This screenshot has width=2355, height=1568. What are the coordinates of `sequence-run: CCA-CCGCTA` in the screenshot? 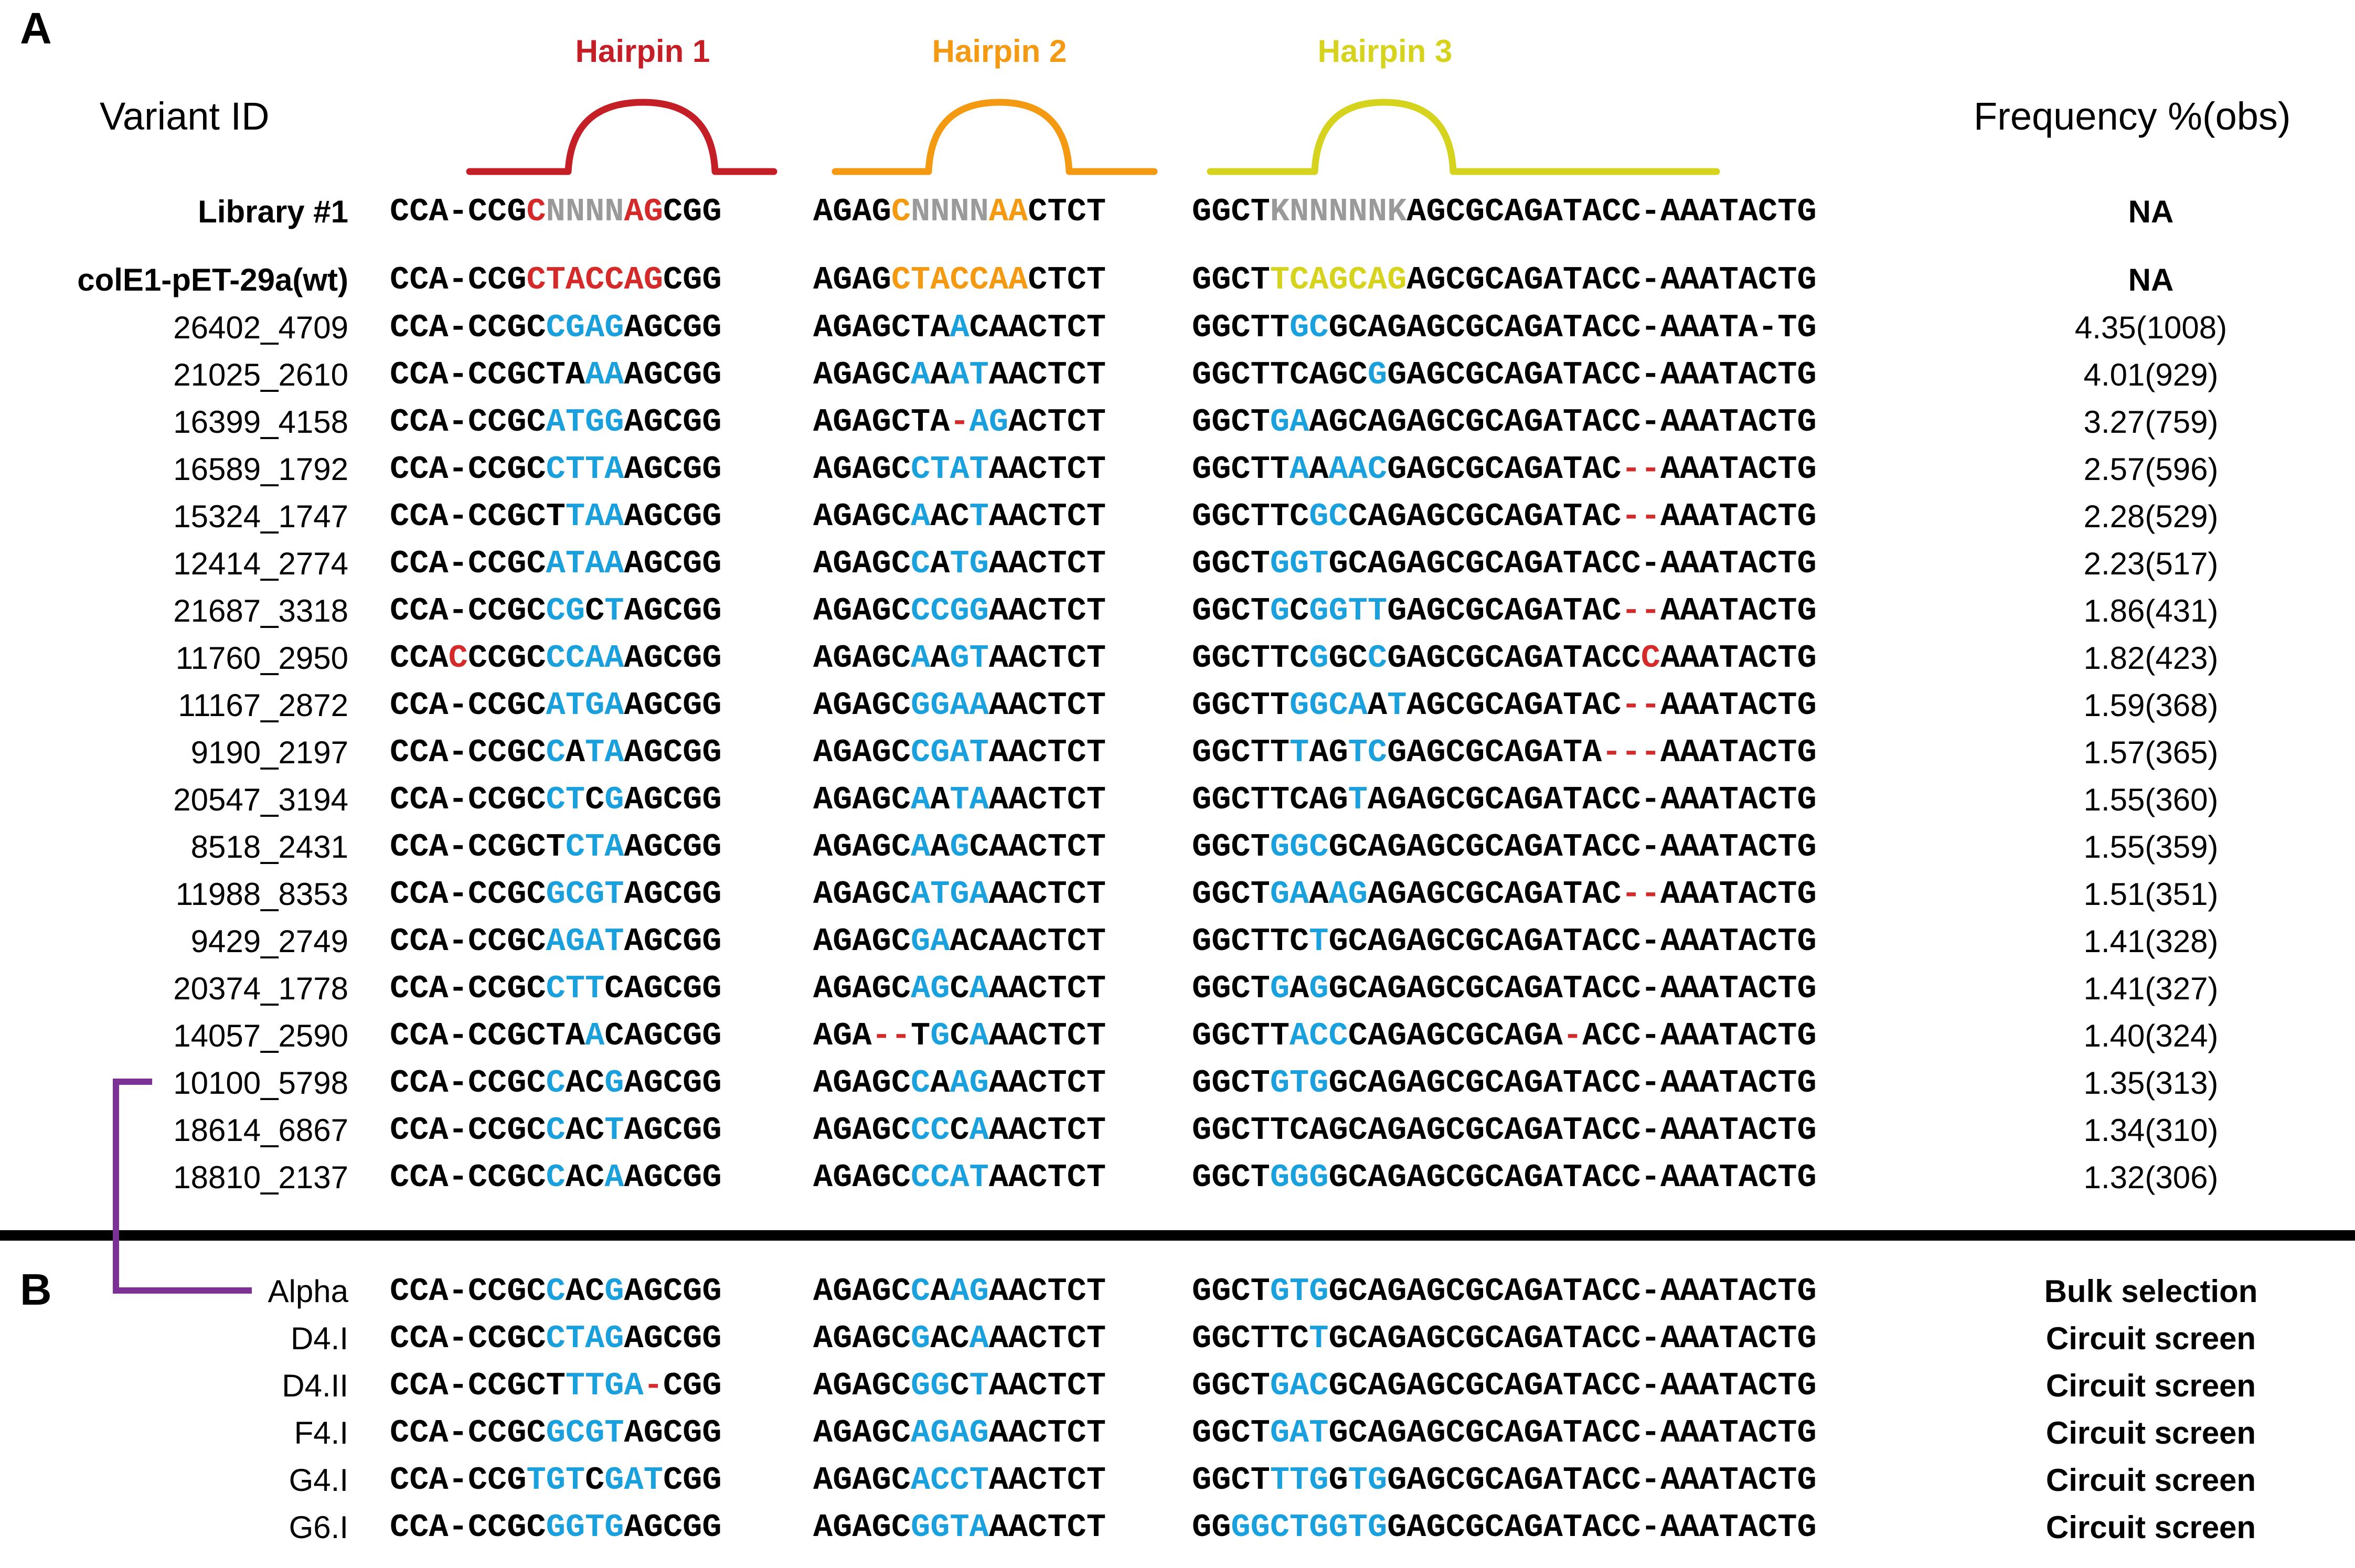 It's located at (487, 1035).